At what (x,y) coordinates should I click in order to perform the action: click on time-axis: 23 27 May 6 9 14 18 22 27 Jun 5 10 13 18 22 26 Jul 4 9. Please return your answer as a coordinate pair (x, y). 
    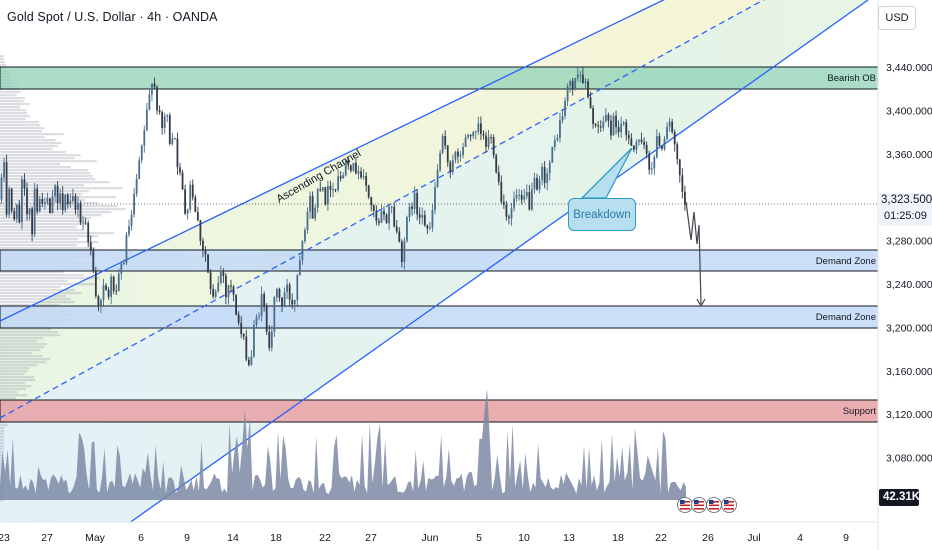
    Looking at the image, I should click on (424, 538).